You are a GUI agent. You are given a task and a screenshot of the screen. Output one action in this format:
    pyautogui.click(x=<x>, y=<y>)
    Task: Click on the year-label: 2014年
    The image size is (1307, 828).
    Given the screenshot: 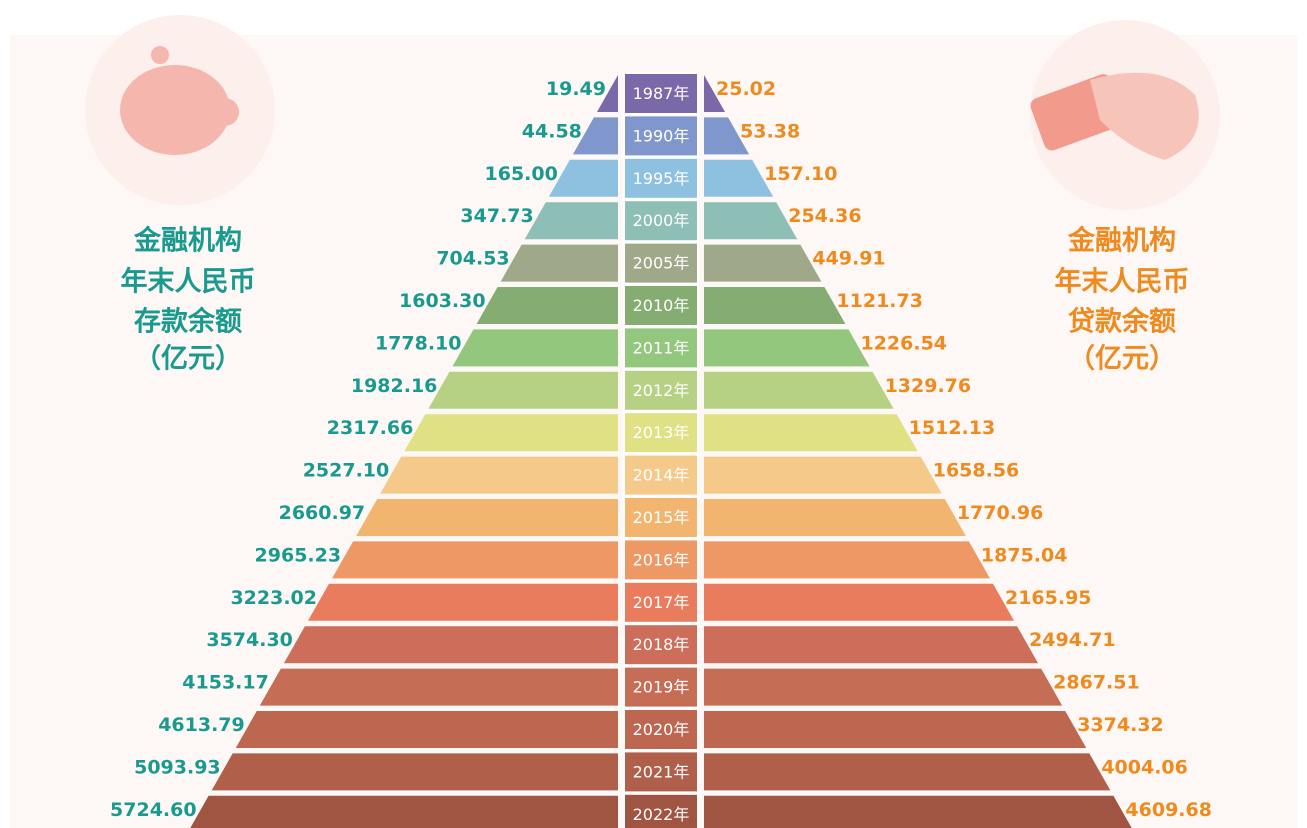 What is the action you would take?
    pyautogui.click(x=661, y=475)
    